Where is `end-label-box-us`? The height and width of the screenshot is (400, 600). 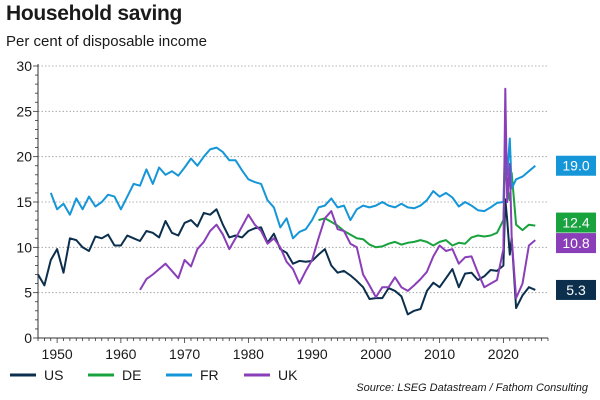 end-label-box-us is located at coordinates (576, 289).